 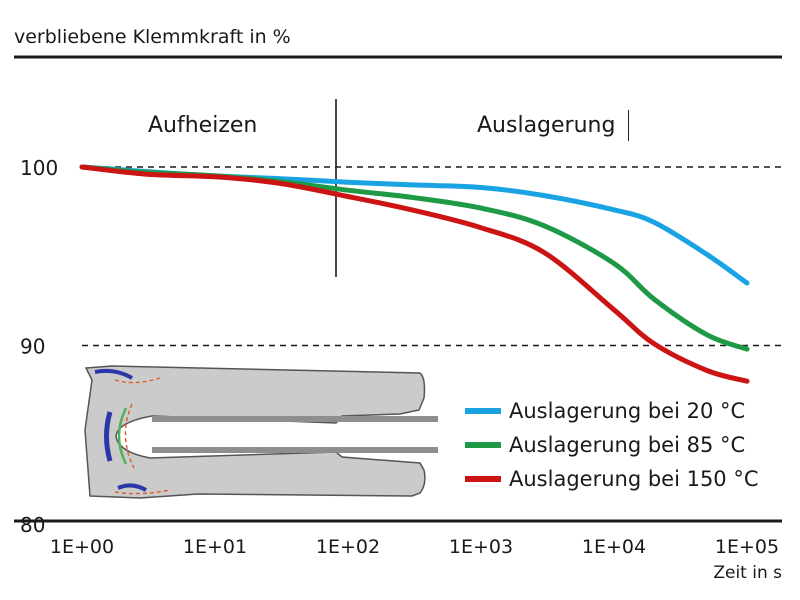 I want to click on y-axis-title: verbliebene Klemmkraft in %, so click(x=152, y=37).